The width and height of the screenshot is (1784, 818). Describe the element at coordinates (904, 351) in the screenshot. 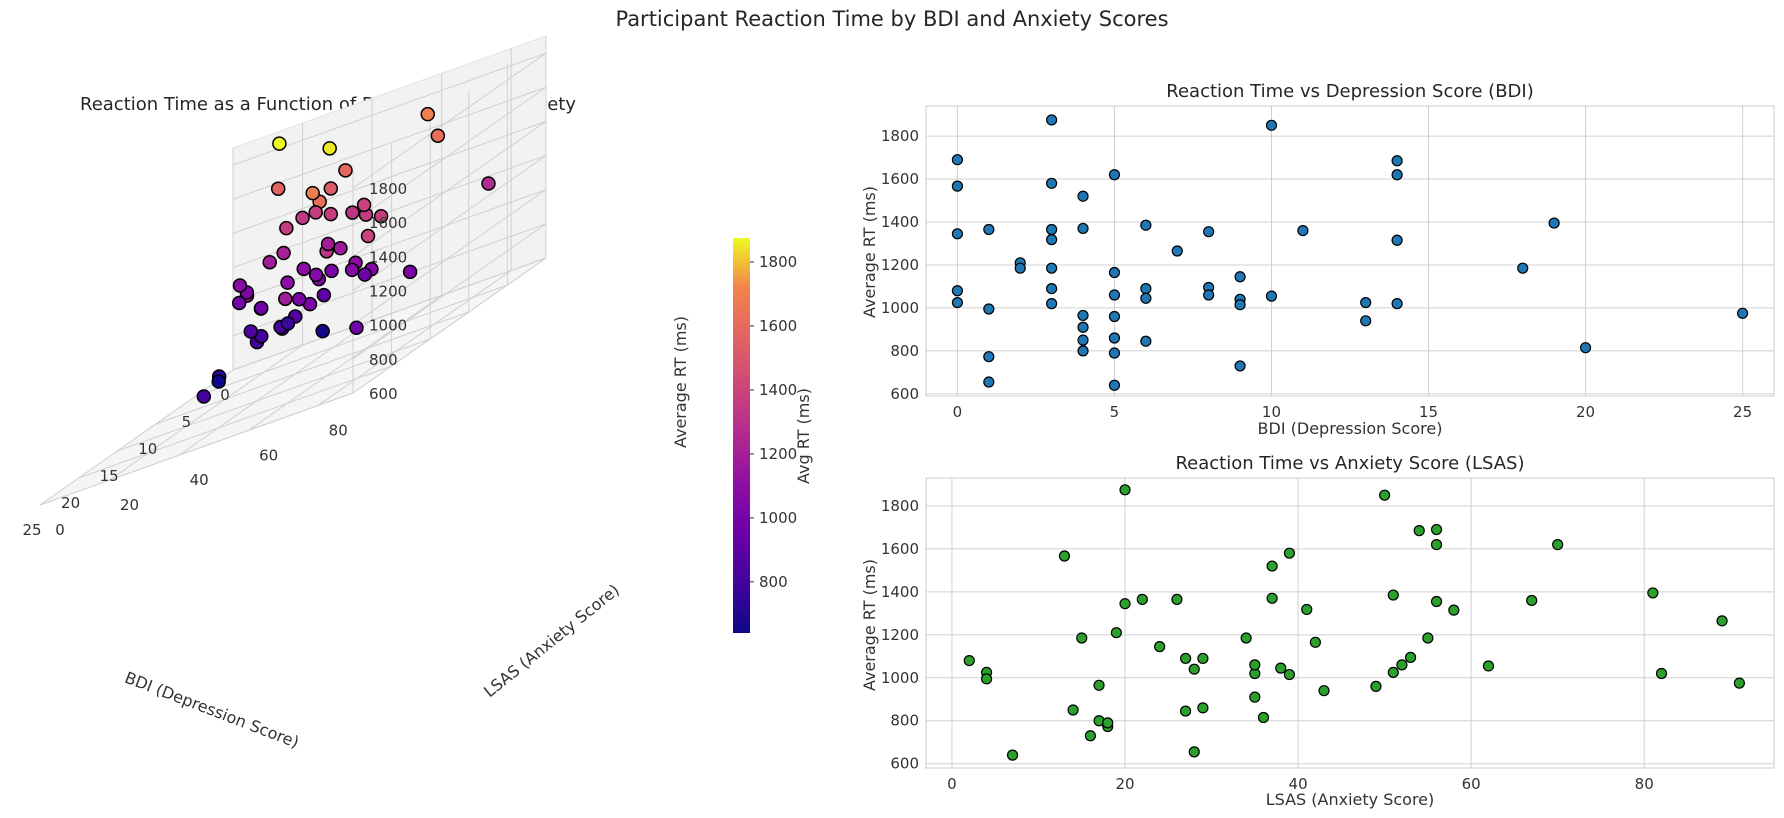

I see `bdi-tick-y: 800` at that location.